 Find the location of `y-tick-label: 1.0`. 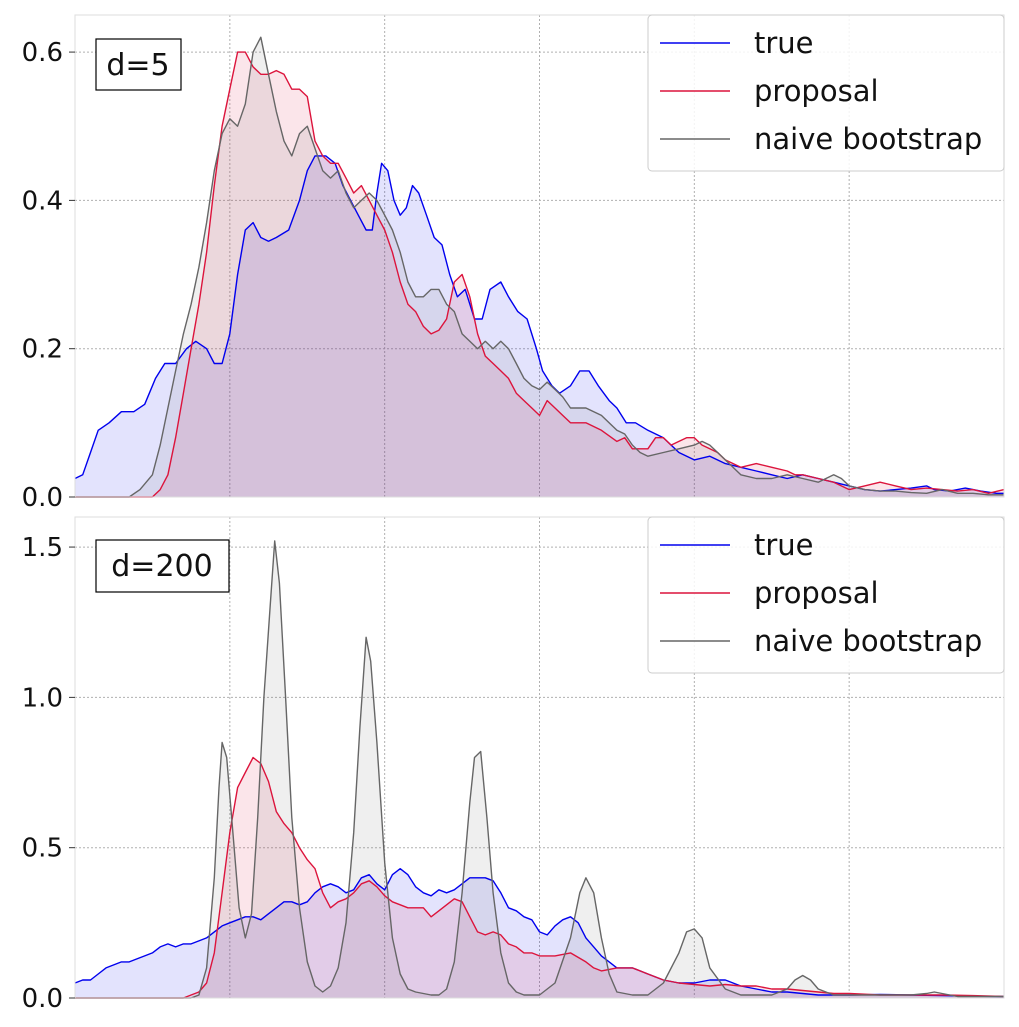

y-tick-label: 1.0 is located at coordinates (42, 698).